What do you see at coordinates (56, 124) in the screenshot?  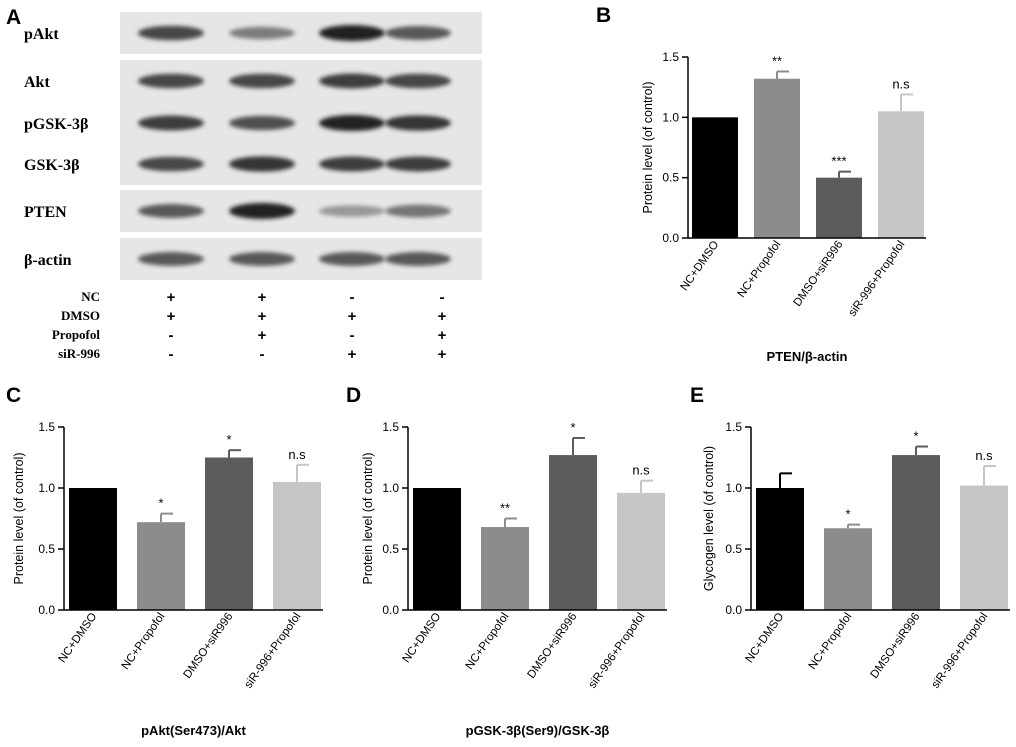 I see `blot-row-label: pGSK-3β` at bounding box center [56, 124].